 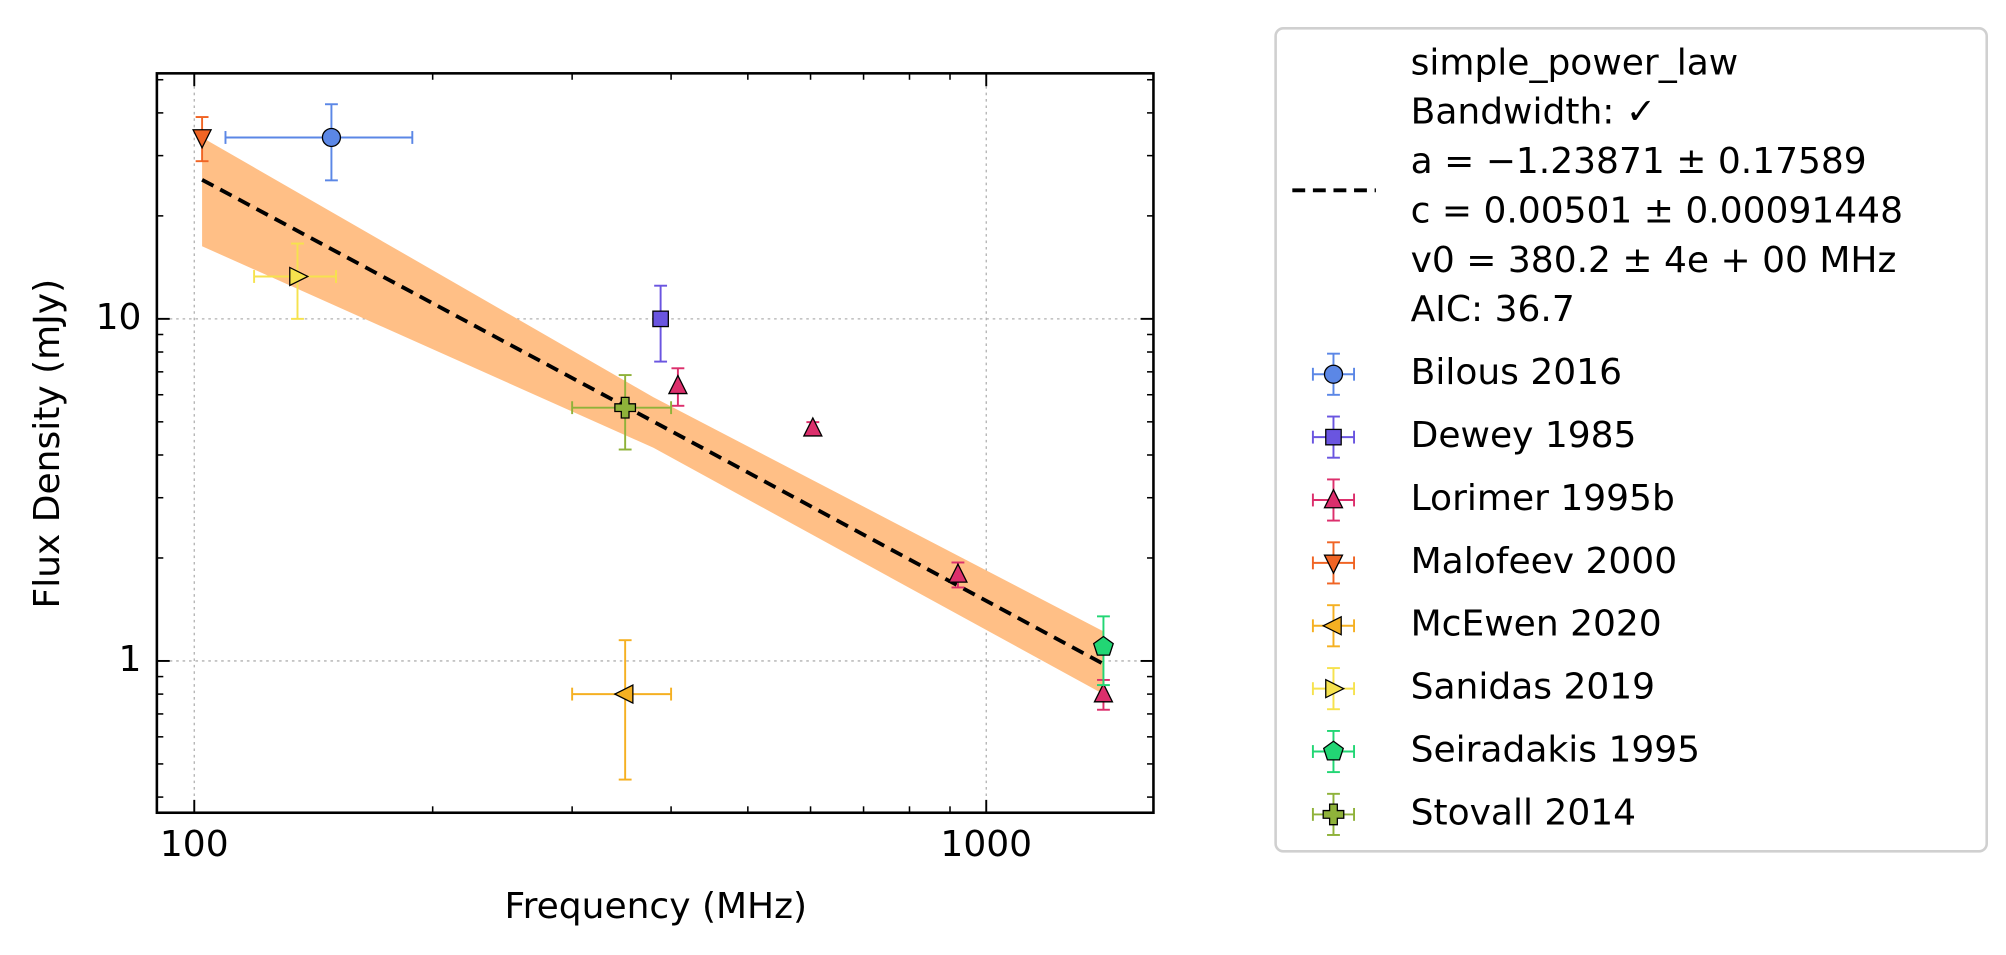 I want to click on y-axis-label: Flux Density (mJy), so click(x=47, y=444).